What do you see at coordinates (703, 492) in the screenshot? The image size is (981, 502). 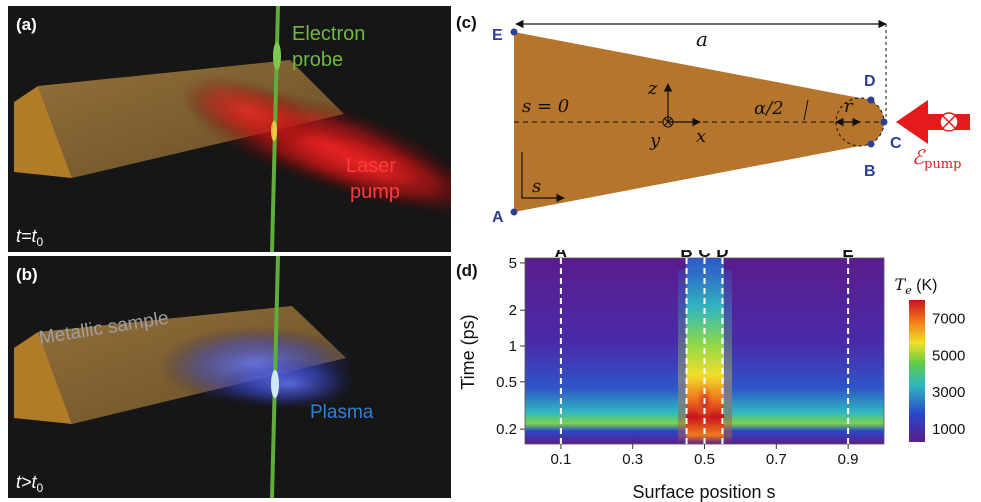 I see `x-axis-title: Surface position s` at bounding box center [703, 492].